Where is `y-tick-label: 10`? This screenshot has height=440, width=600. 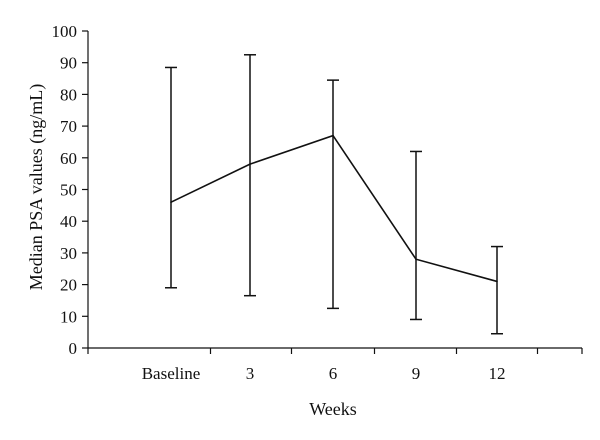 y-tick-label: 10 is located at coordinates (68, 316).